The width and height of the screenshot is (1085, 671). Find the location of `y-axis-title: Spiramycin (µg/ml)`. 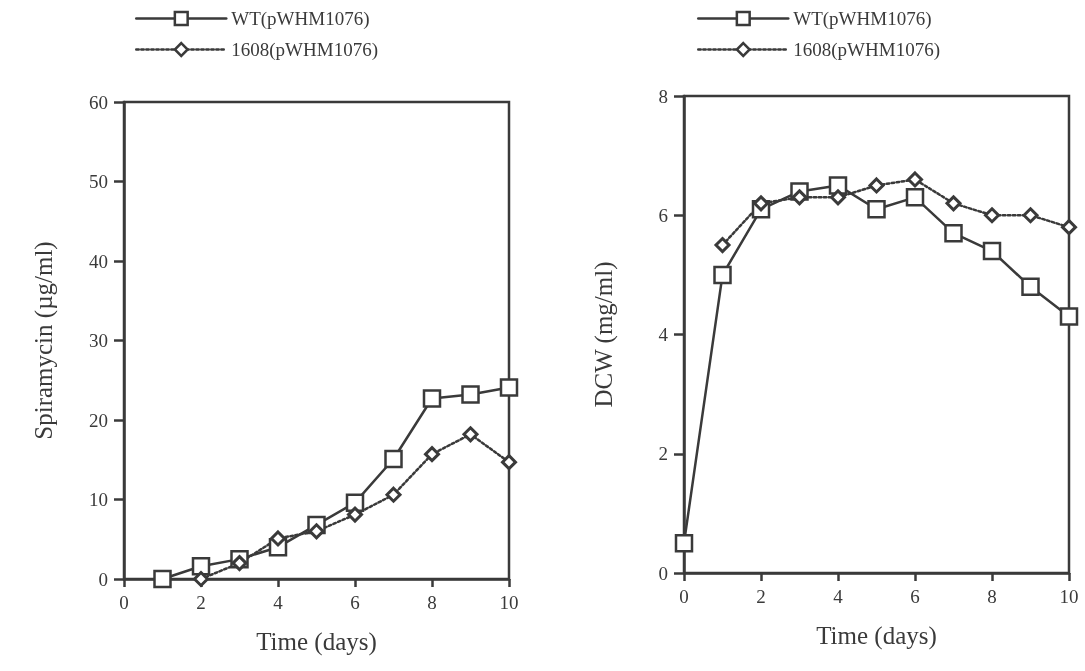

y-axis-title: Spiramycin (µg/ml) is located at coordinates (44, 340).